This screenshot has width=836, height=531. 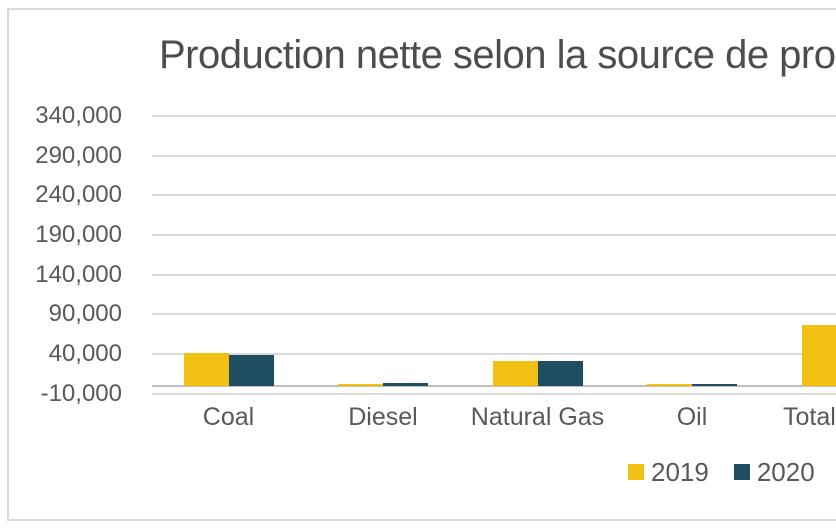 I want to click on legend-swatch-2020, so click(x=741, y=472).